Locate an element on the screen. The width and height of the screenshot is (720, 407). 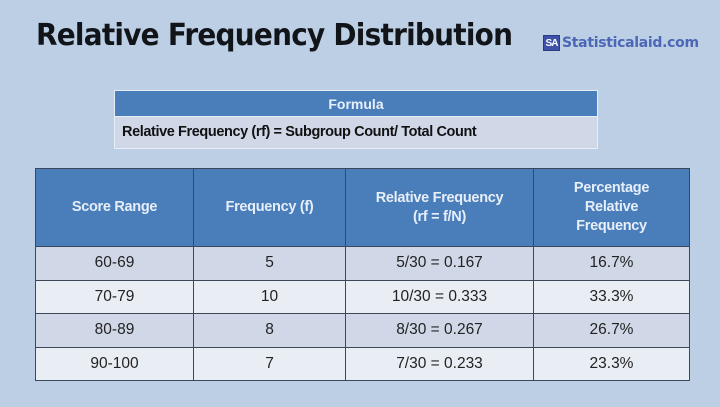
table-row: 90-100 7 7/30 = 0.233 23.3% is located at coordinates (362, 363).